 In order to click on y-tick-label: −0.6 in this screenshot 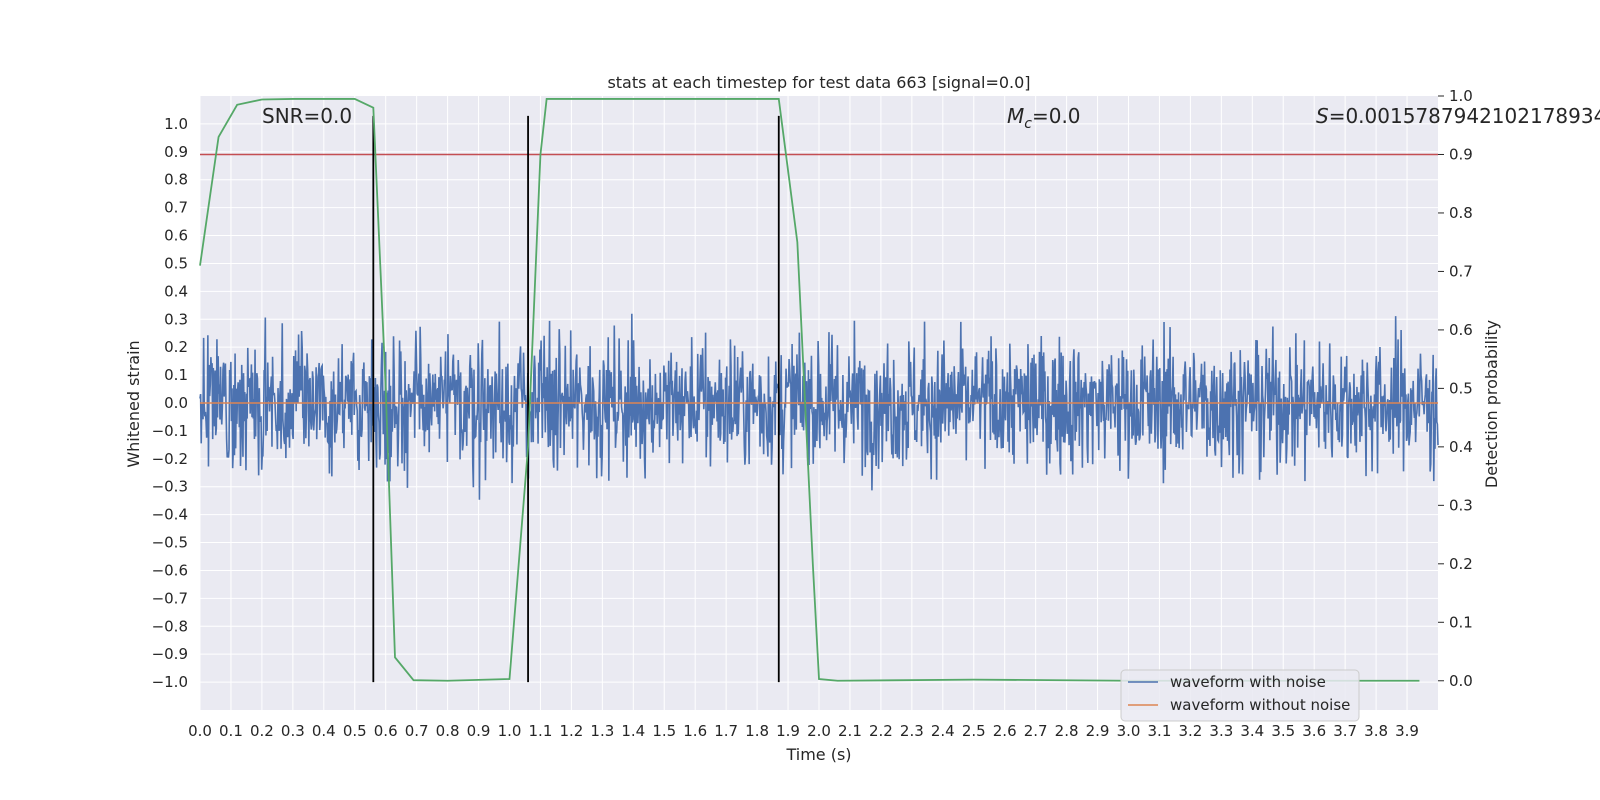, I will do `click(170, 570)`.